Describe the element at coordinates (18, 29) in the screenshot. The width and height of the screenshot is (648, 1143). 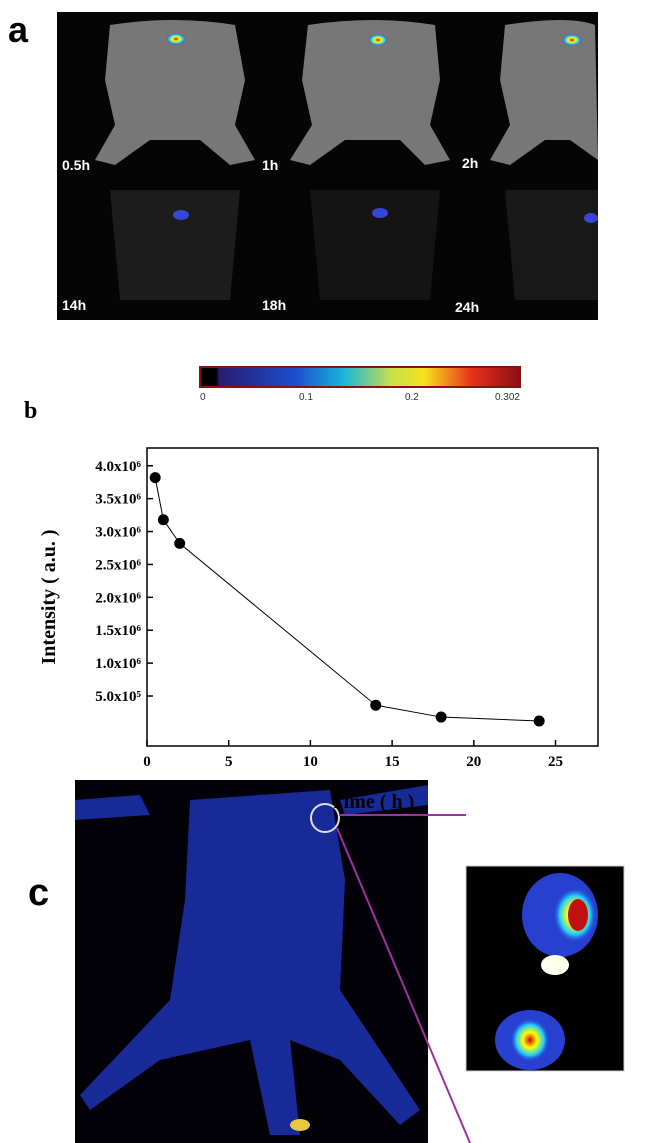
I see `panel-label: a` at that location.